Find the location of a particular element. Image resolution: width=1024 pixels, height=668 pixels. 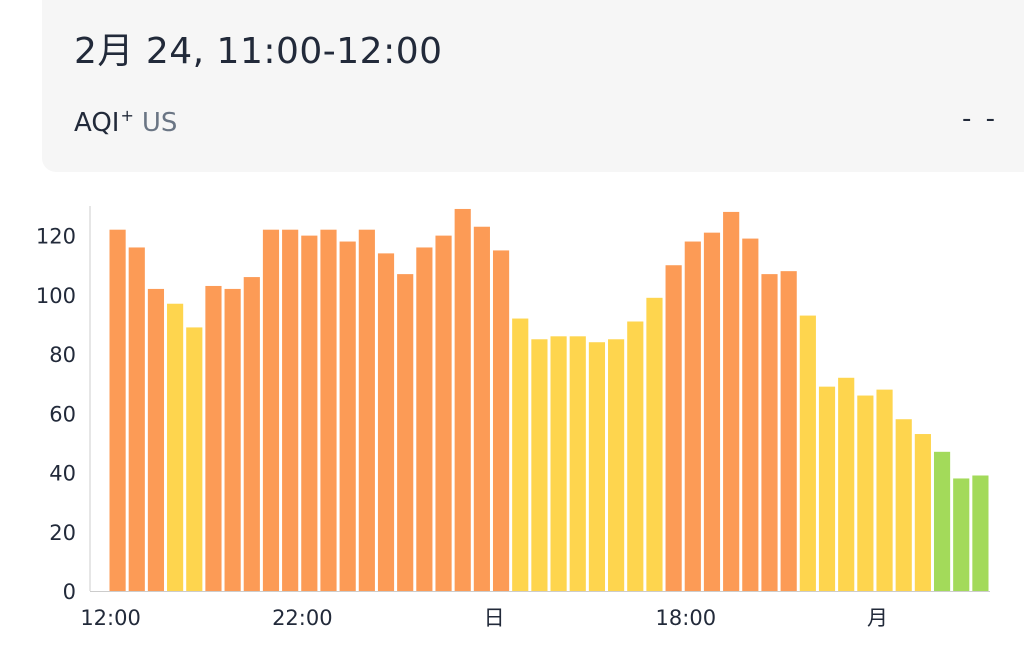

tooltip-metric-row: AQI+ US is located at coordinates (125, 122).